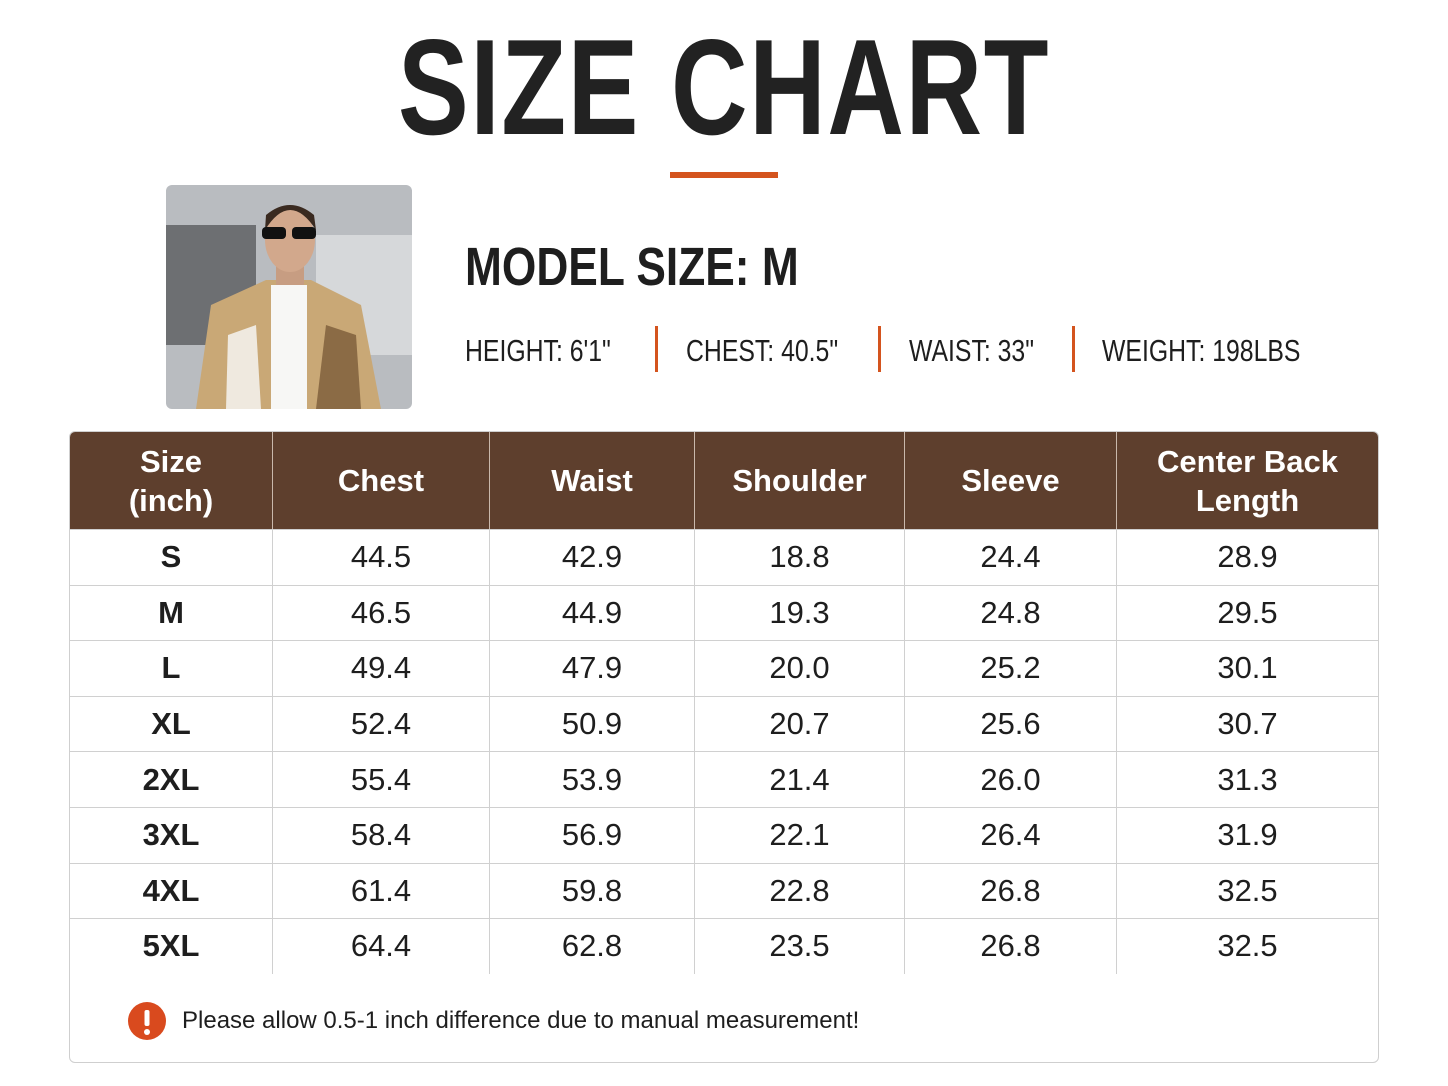 This screenshot has height=1086, width=1448. What do you see at coordinates (591, 779) in the screenshot?
I see `cell: 53.9` at bounding box center [591, 779].